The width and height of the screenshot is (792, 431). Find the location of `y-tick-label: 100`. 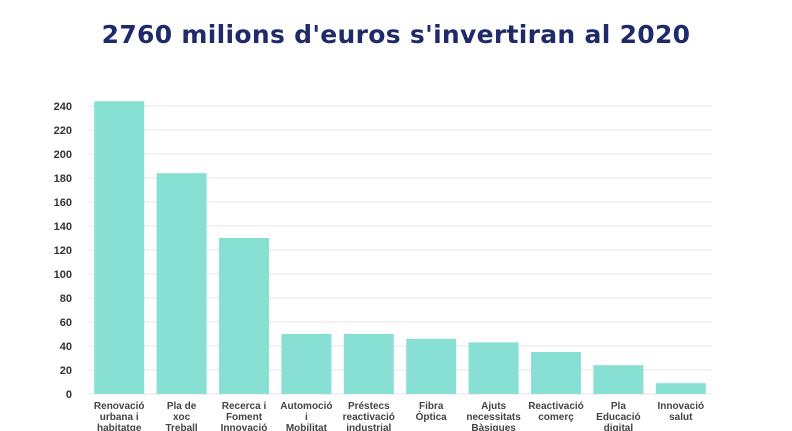

y-tick-label: 100 is located at coordinates (63, 275).